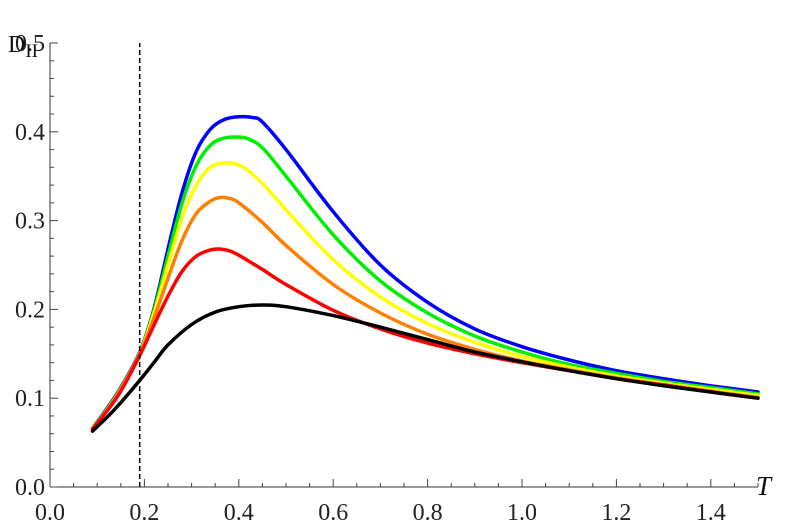 This screenshot has height=528, width=790. I want to click on x-tick-label: 1.2, so click(616, 513).